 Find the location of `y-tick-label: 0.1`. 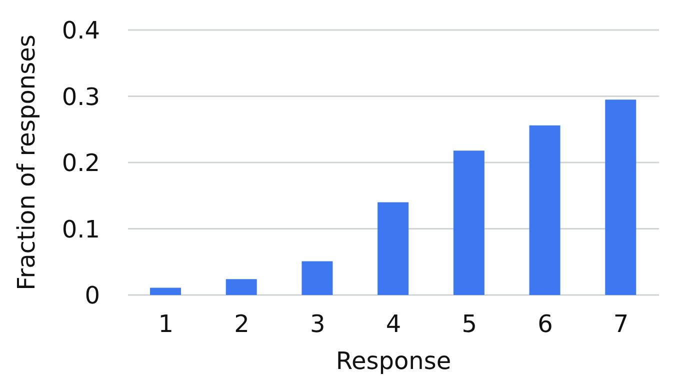

y-tick-label: 0.1 is located at coordinates (81, 229).